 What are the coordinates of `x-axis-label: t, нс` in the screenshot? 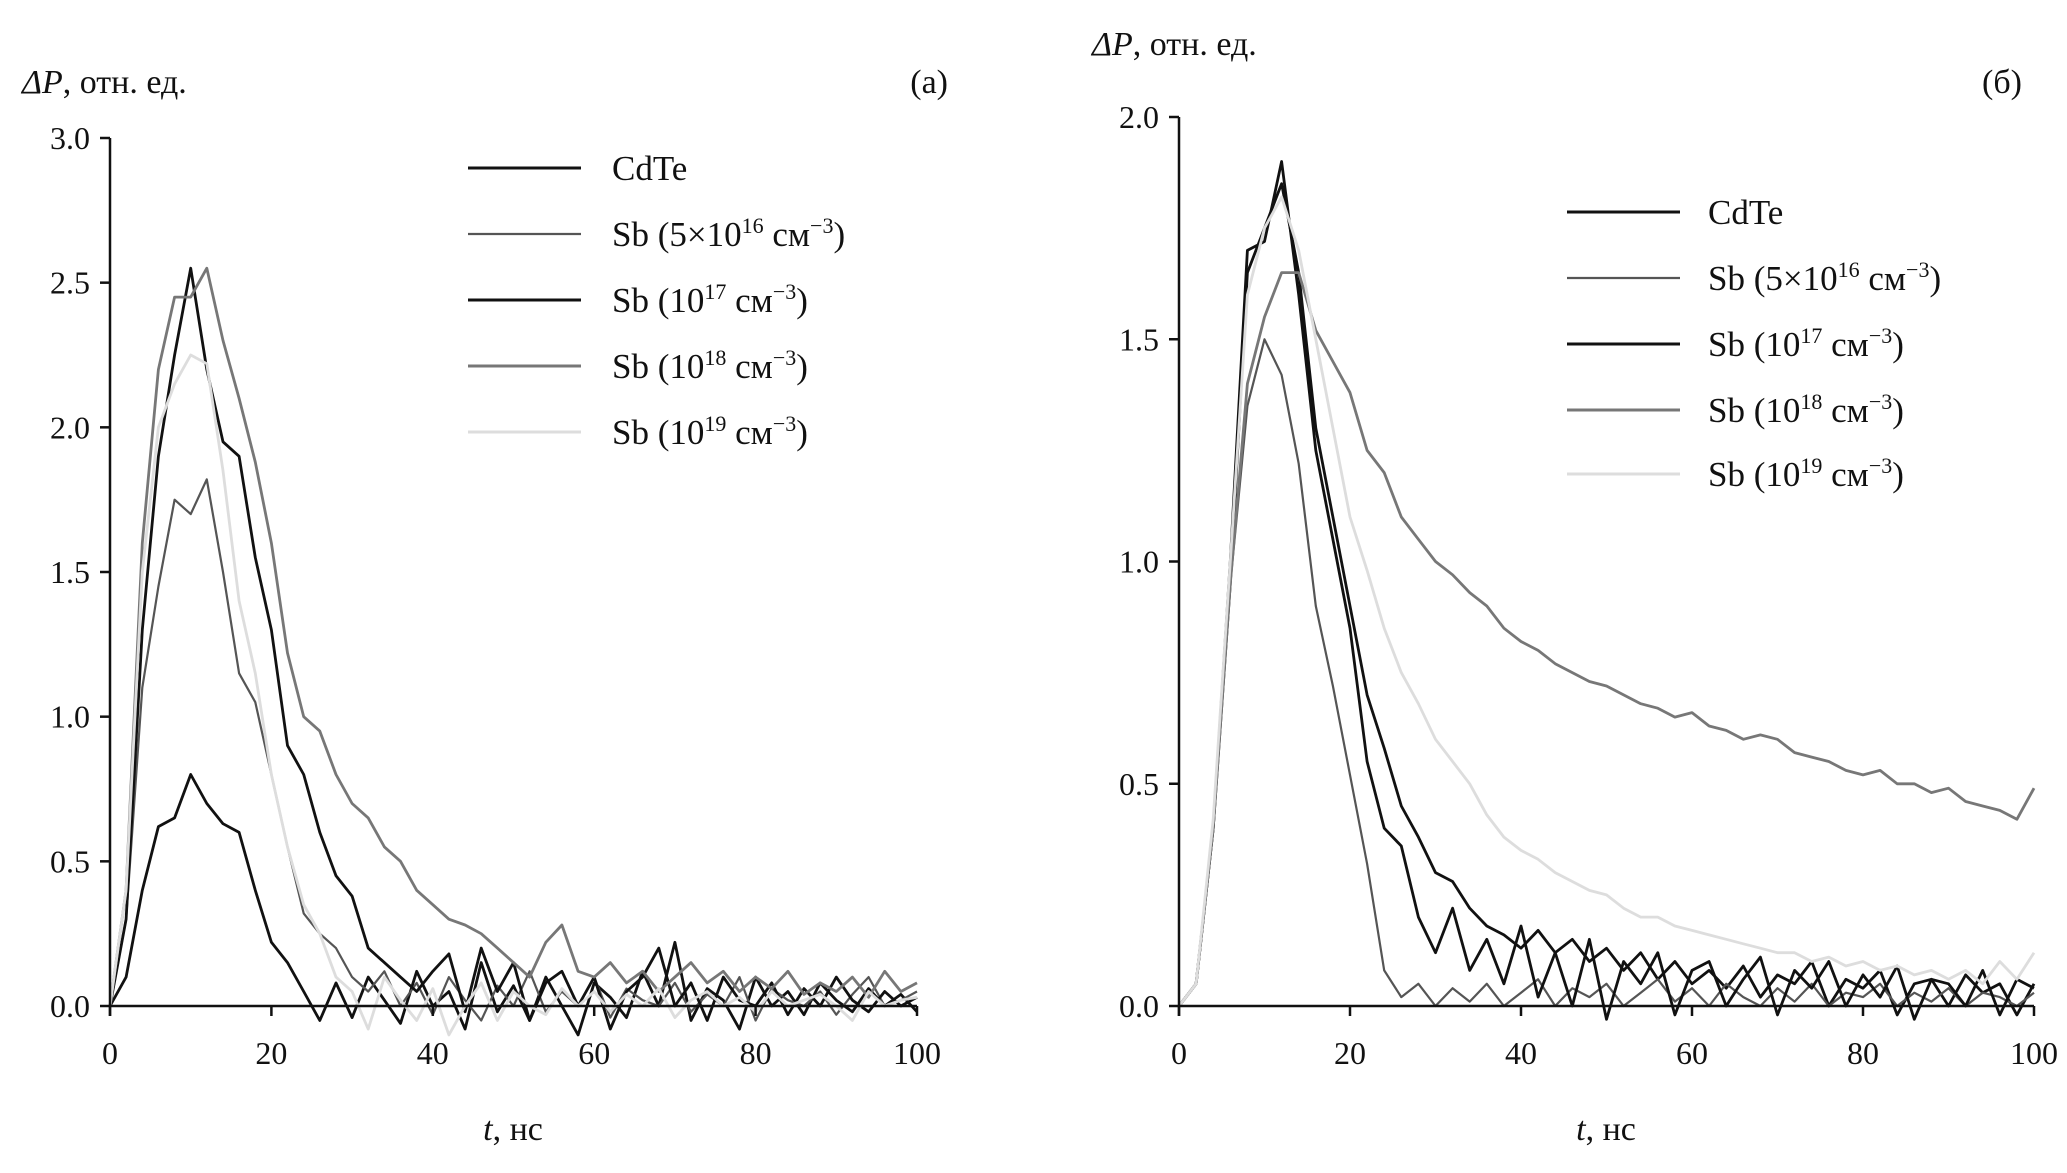 It's located at (513, 1129).